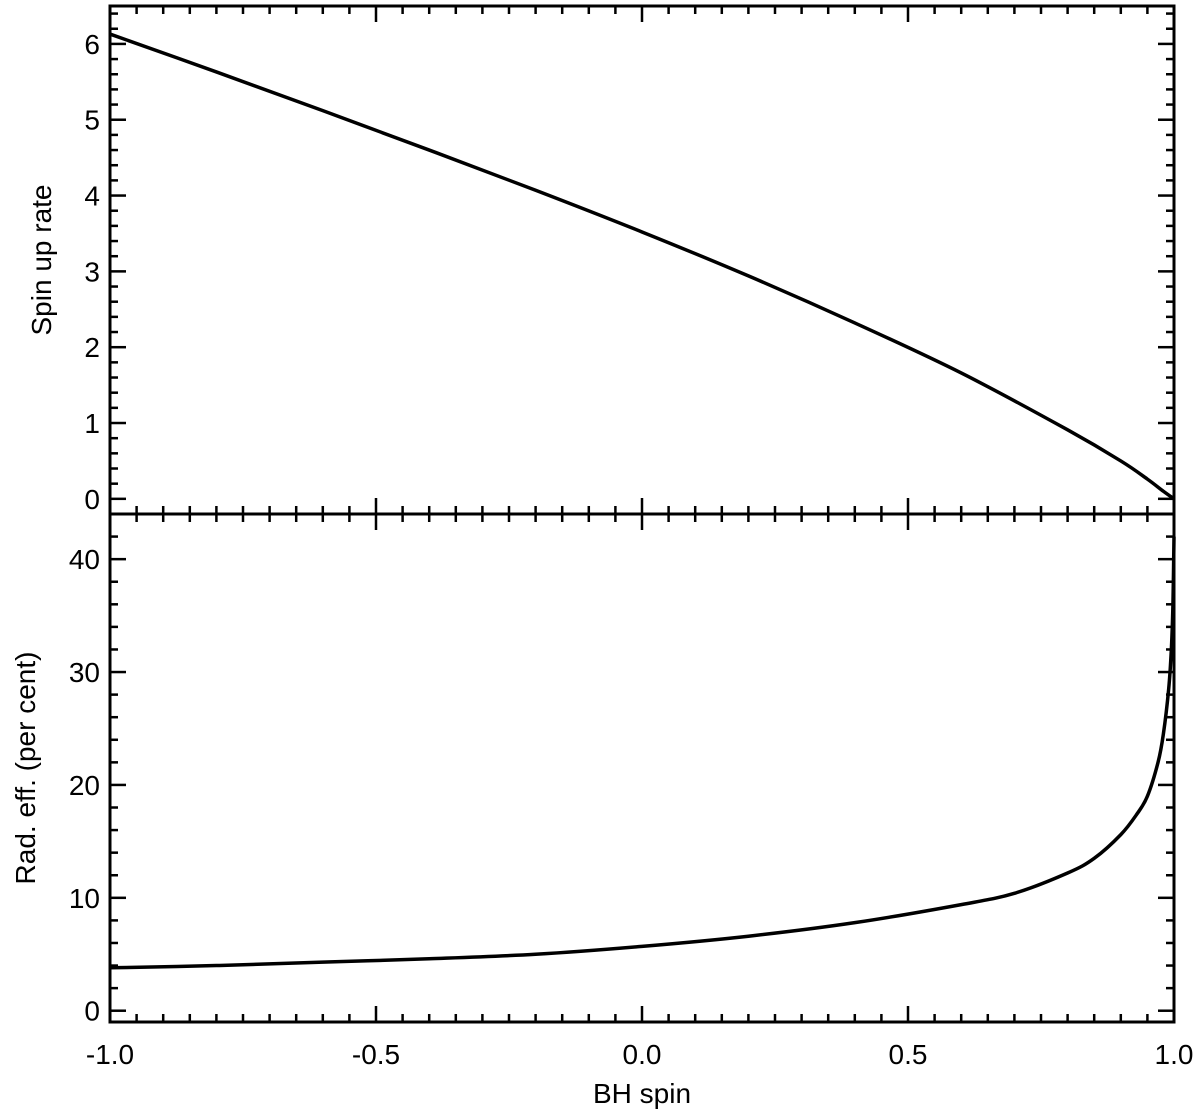 This screenshot has width=1200, height=1119. Describe the element at coordinates (92, 120) in the screenshot. I see `top-y-tick-label: 5` at that location.